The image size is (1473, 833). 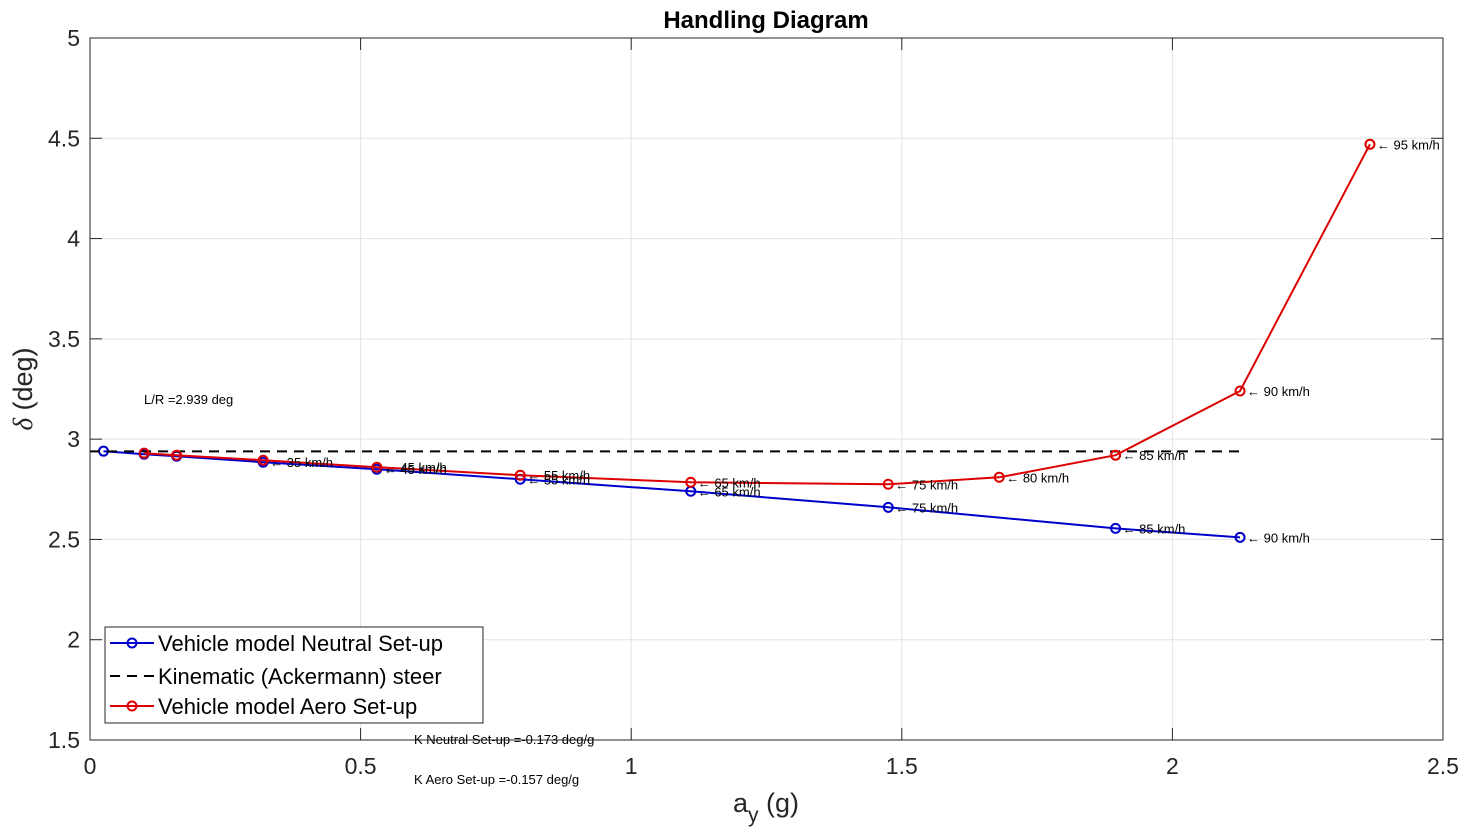 What do you see at coordinates (90, 766) in the screenshot?
I see `x-tick-label: 0` at bounding box center [90, 766].